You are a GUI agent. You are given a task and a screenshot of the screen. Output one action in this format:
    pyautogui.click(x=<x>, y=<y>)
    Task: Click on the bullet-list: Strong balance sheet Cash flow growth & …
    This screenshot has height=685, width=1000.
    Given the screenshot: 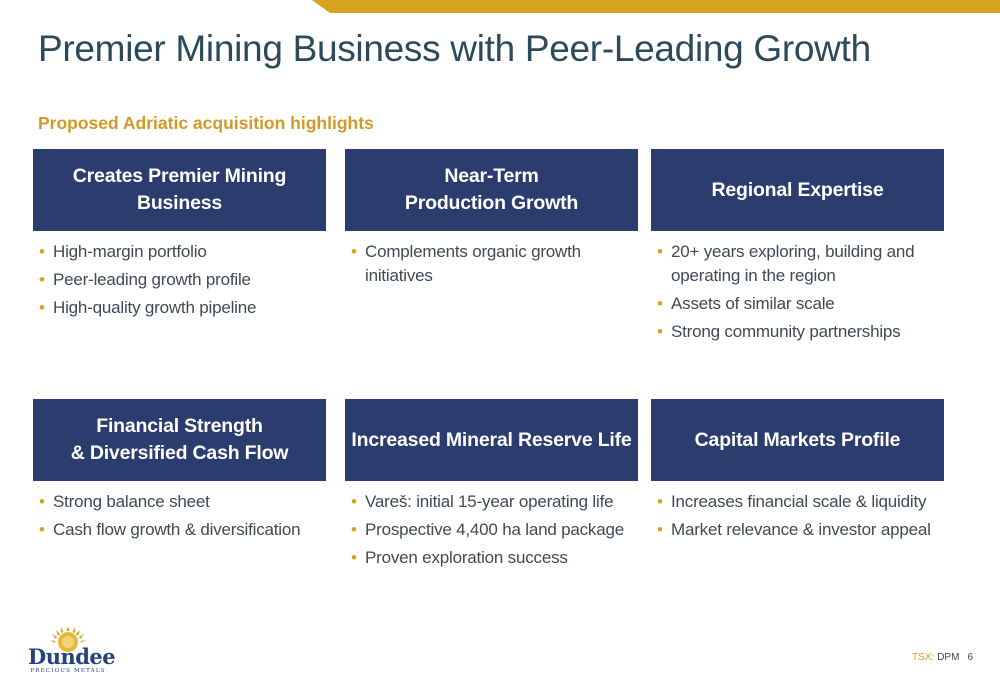 What is the action you would take?
    pyautogui.click(x=179, y=516)
    